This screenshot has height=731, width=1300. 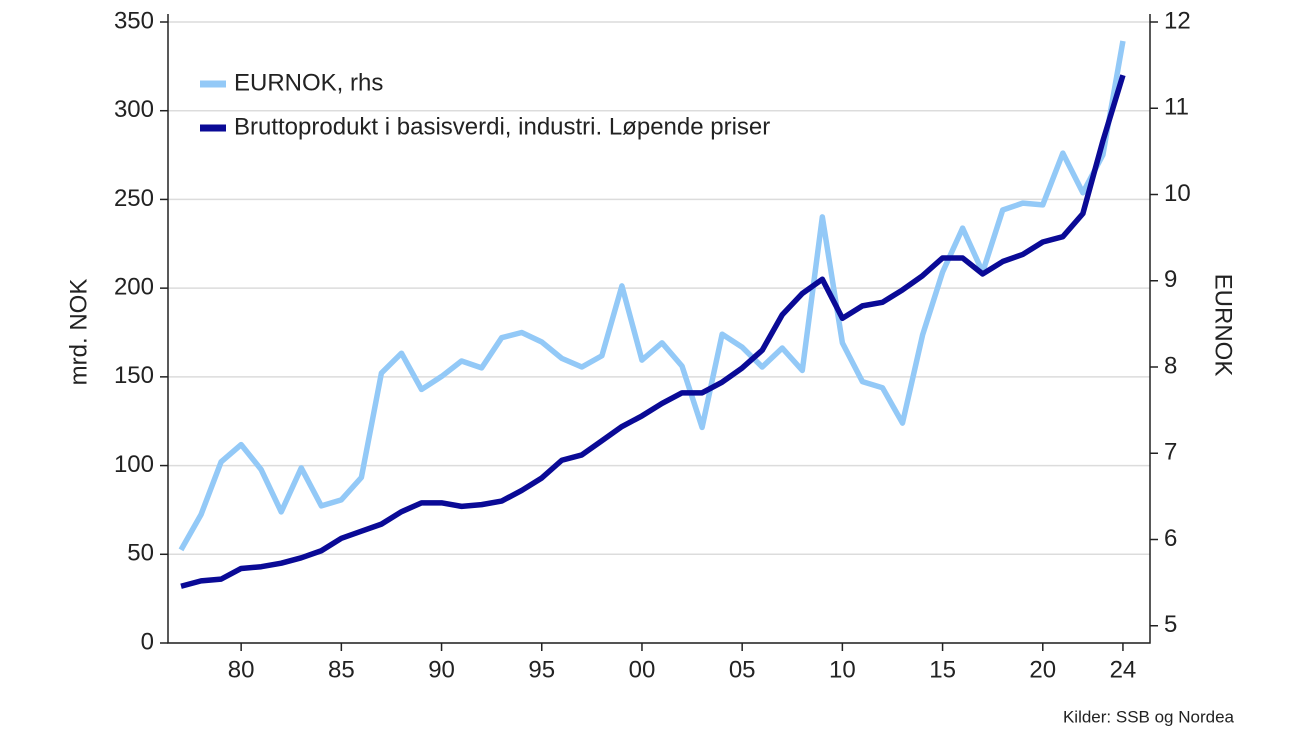 What do you see at coordinates (308, 82) in the screenshot?
I see `legend-label: EURNOK, rhs` at bounding box center [308, 82].